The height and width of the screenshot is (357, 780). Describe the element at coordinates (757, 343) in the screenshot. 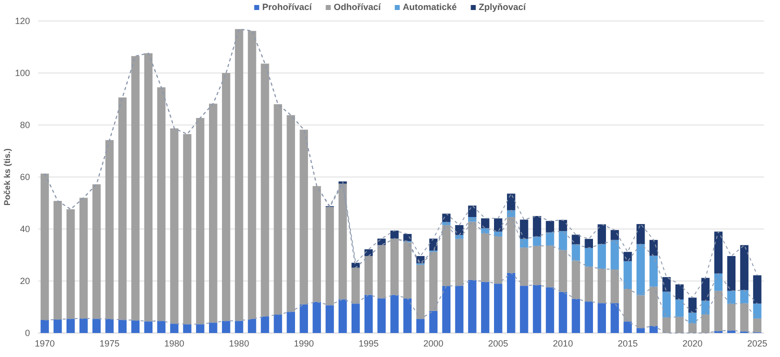

I see `x-tick-label: 2025` at that location.